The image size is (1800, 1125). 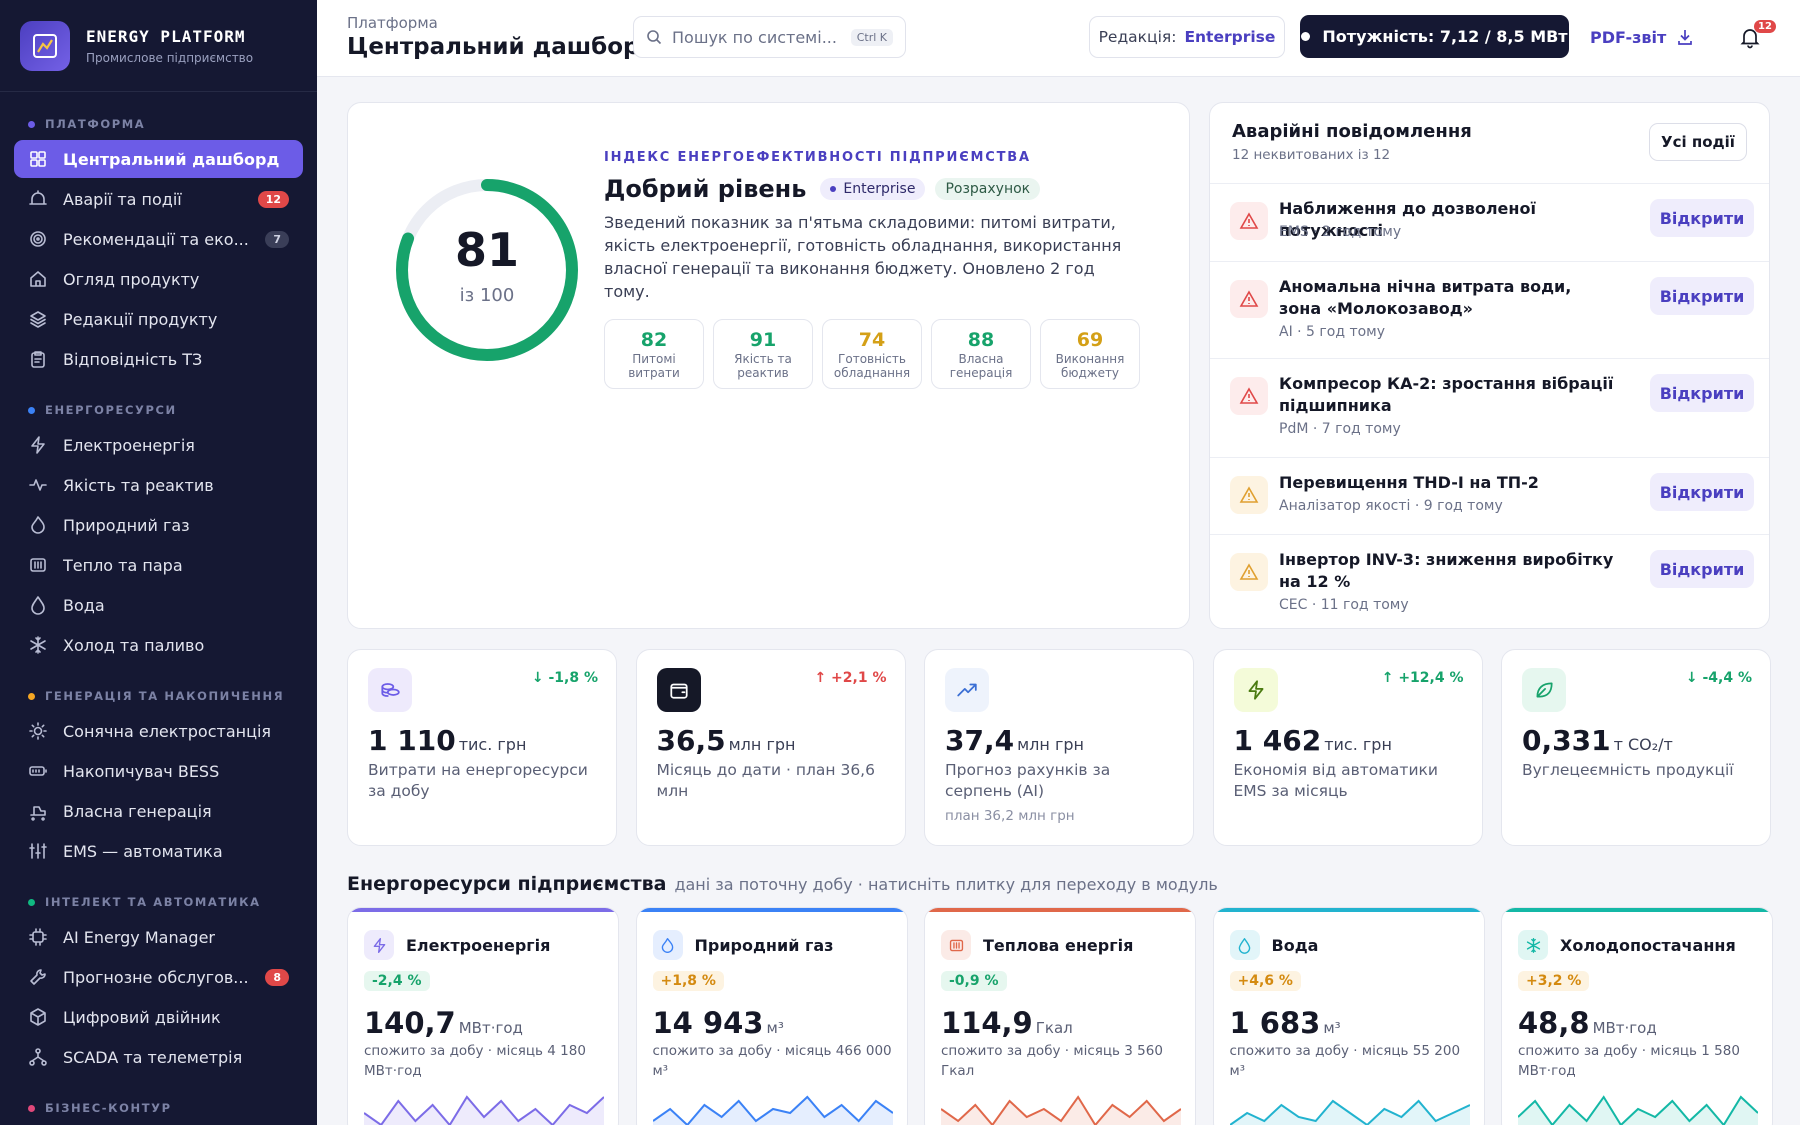 What do you see at coordinates (443, 1023) in the screenshot?
I see `resource-value-row: 140,7 МВт·год` at bounding box center [443, 1023].